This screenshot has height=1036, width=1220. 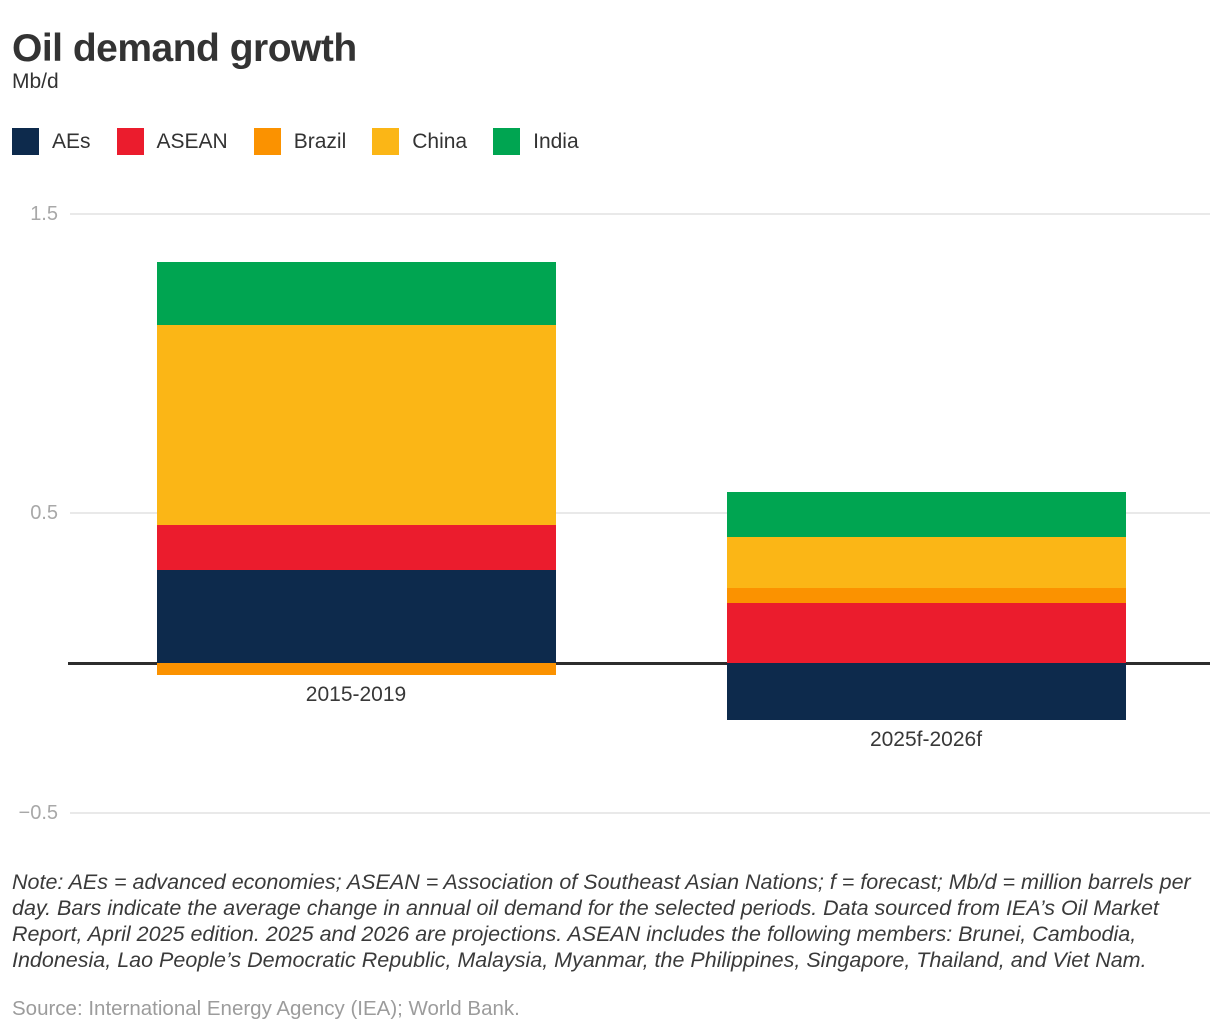 What do you see at coordinates (926, 633) in the screenshot?
I see `bar-2025f-2026f-segment-asean` at bounding box center [926, 633].